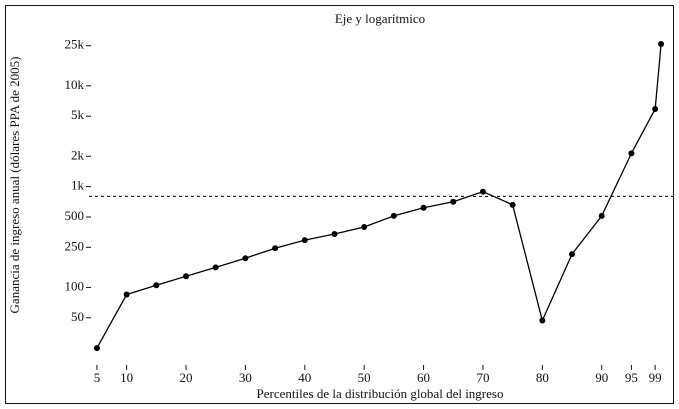  Describe the element at coordinates (631, 377) in the screenshot. I see `x-tick-label: 95` at that location.